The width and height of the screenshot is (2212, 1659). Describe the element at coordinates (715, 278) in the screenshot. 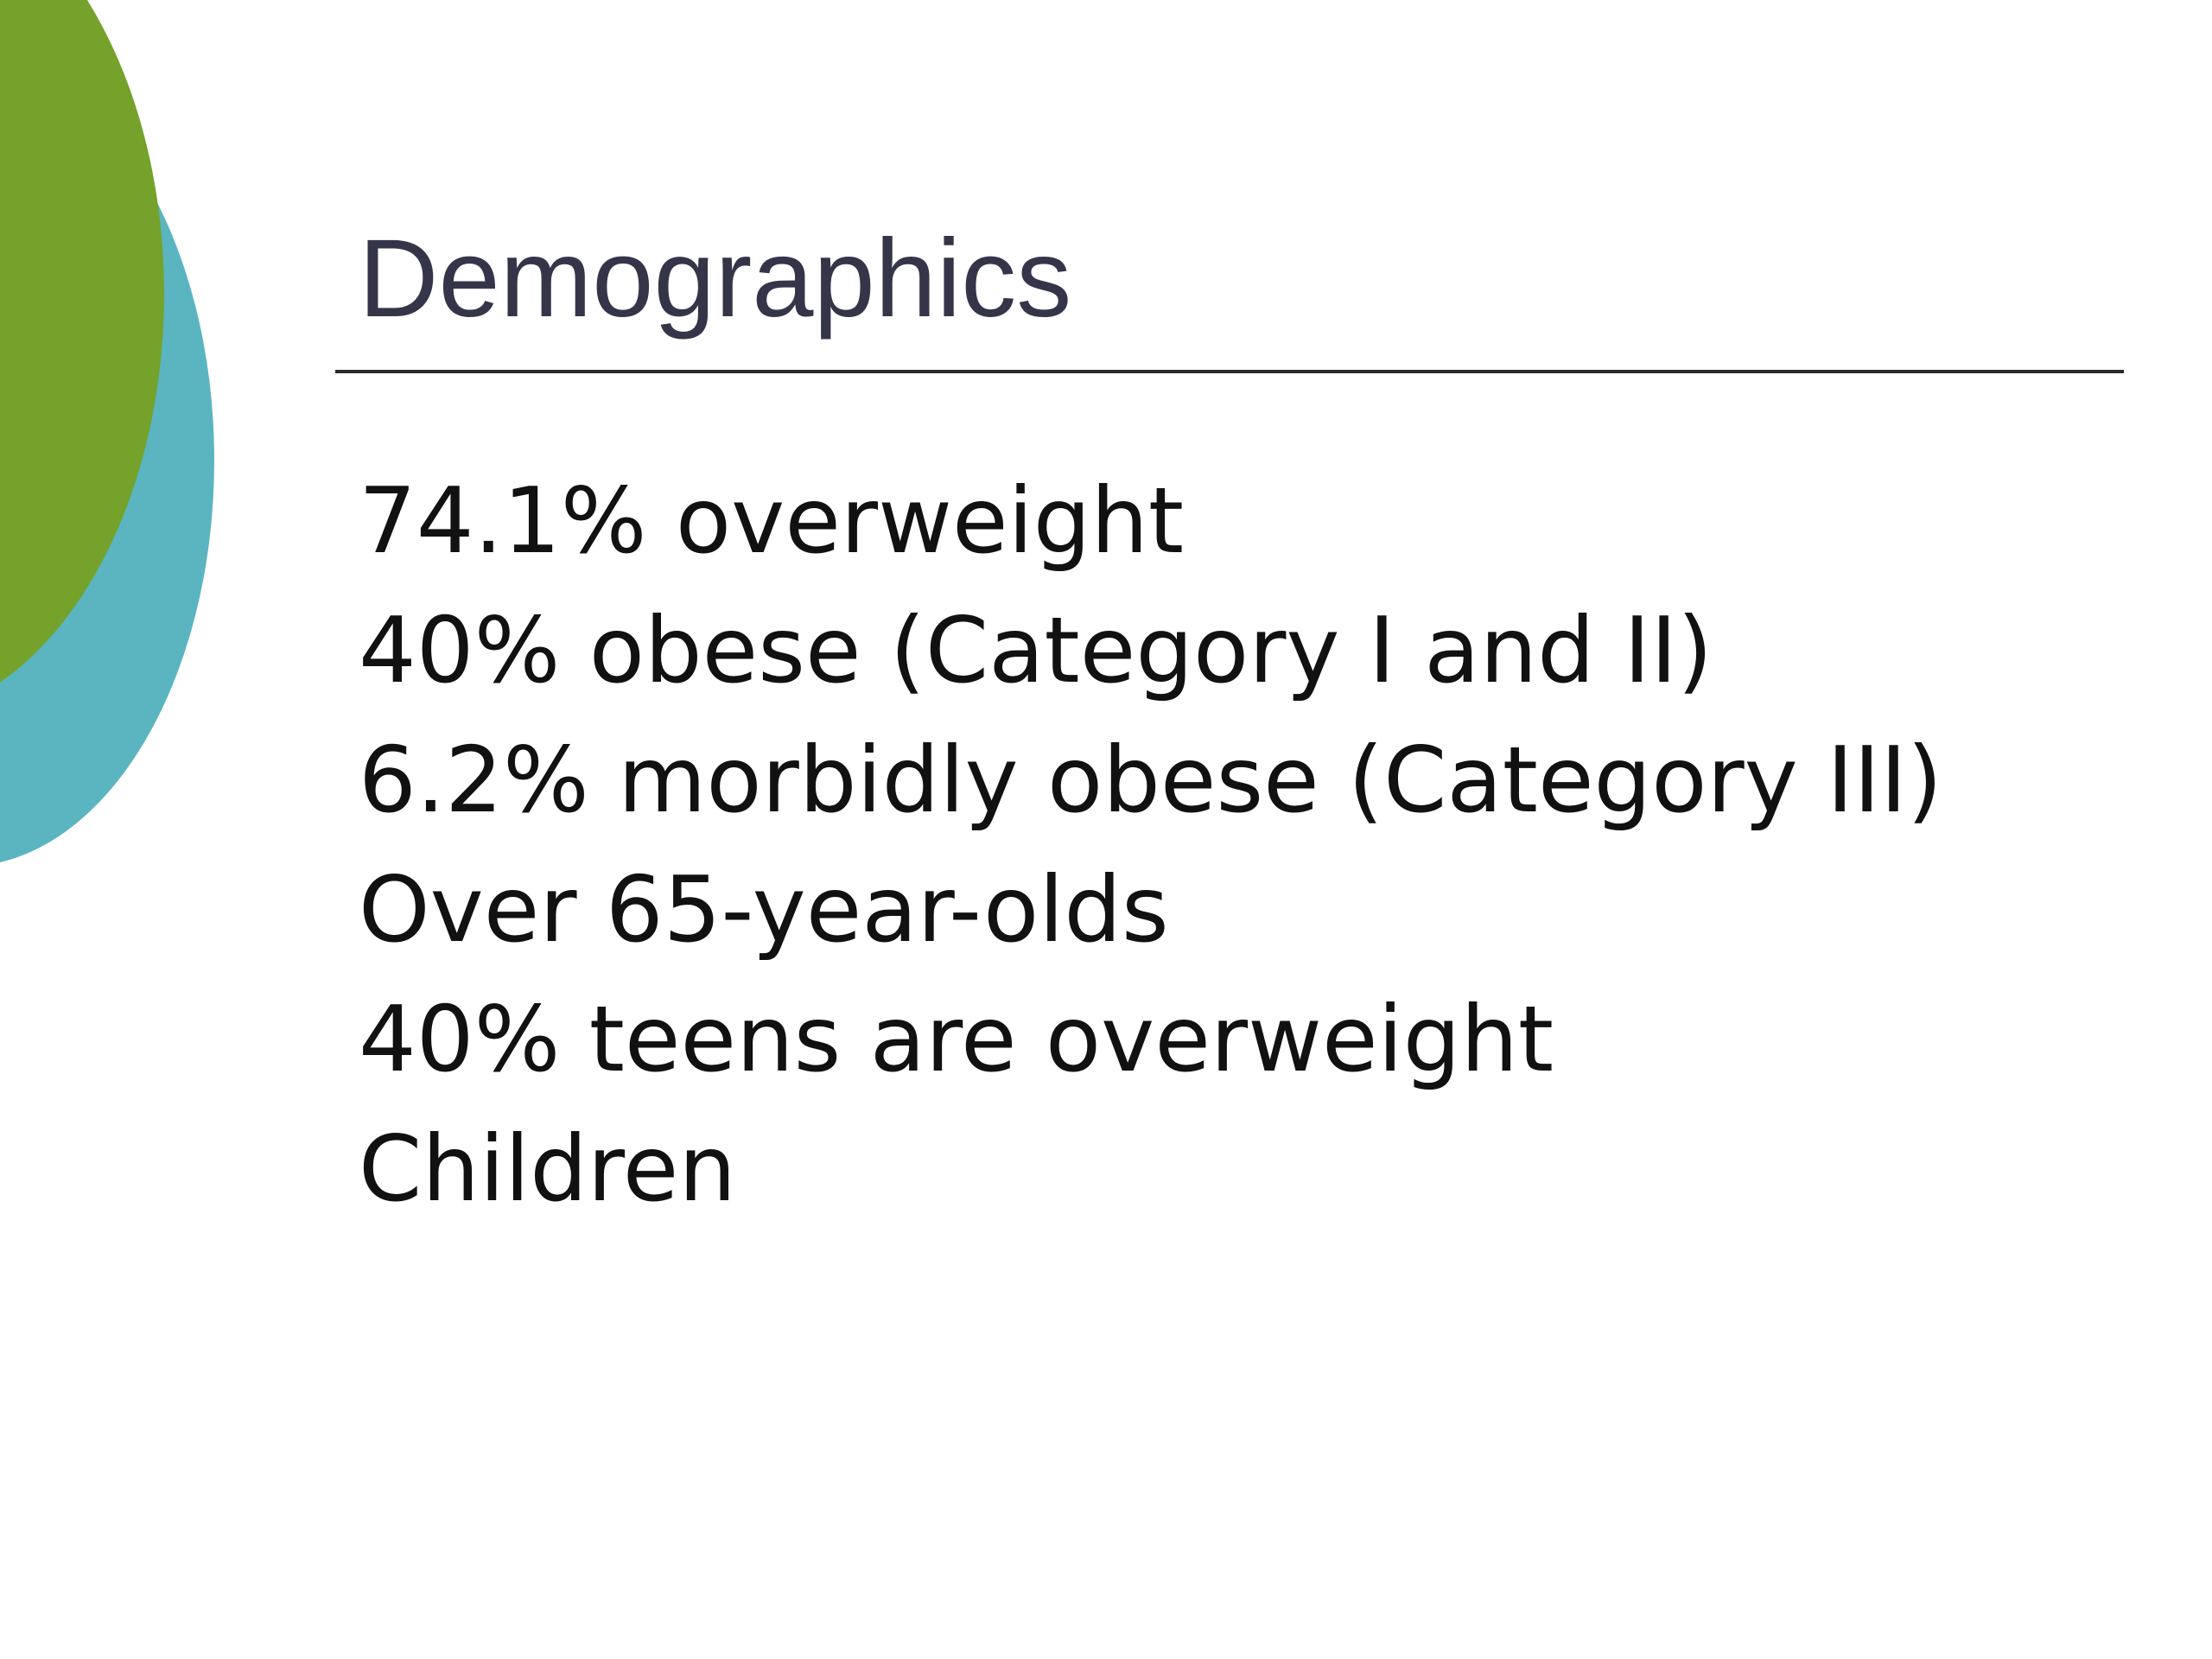

I see `slide-title: Demographics` at that location.